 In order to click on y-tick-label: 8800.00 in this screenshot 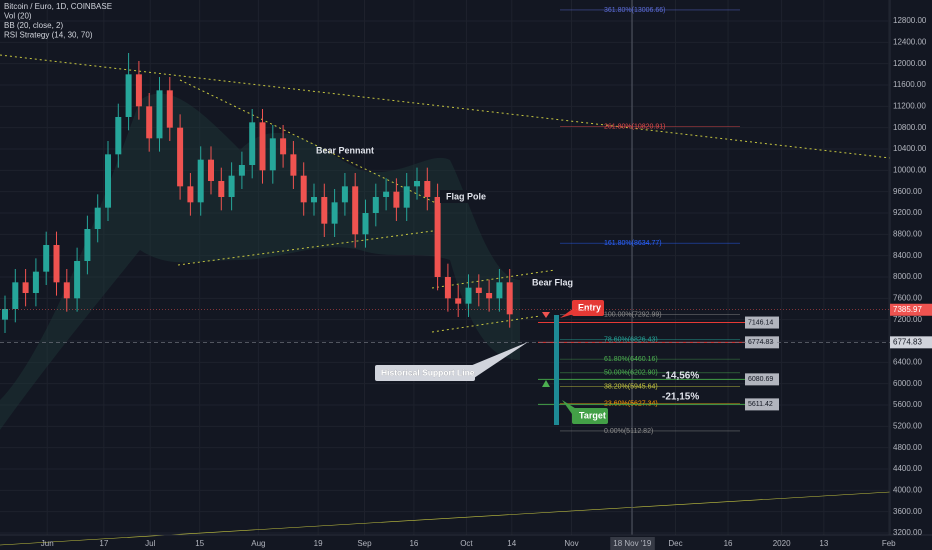, I will do `click(907, 233)`.